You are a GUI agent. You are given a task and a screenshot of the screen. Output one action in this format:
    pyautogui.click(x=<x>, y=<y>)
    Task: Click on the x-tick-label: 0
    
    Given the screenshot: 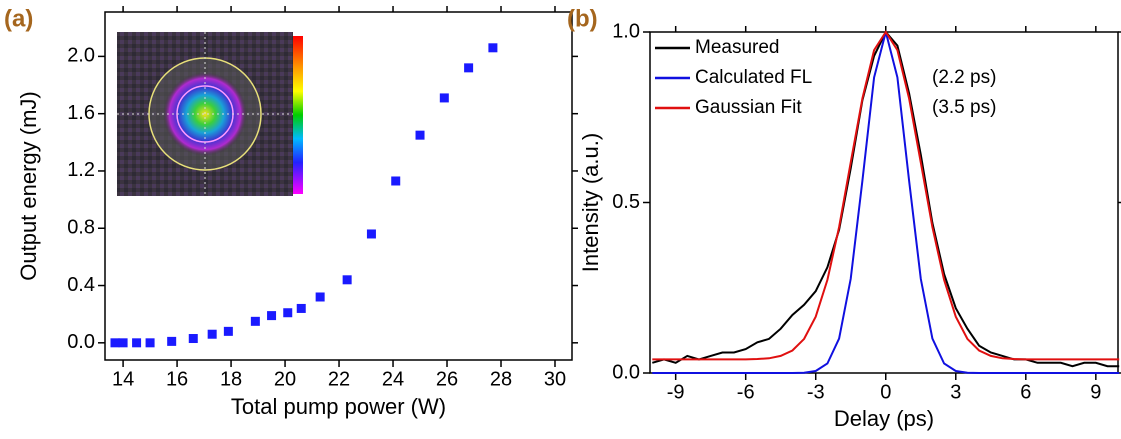 What is the action you would take?
    pyautogui.click(x=885, y=392)
    